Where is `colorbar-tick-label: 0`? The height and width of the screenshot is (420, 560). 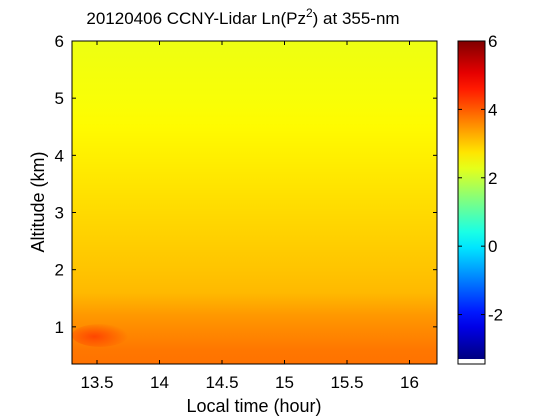
colorbar-tick-label: 0 is located at coordinates (492, 246).